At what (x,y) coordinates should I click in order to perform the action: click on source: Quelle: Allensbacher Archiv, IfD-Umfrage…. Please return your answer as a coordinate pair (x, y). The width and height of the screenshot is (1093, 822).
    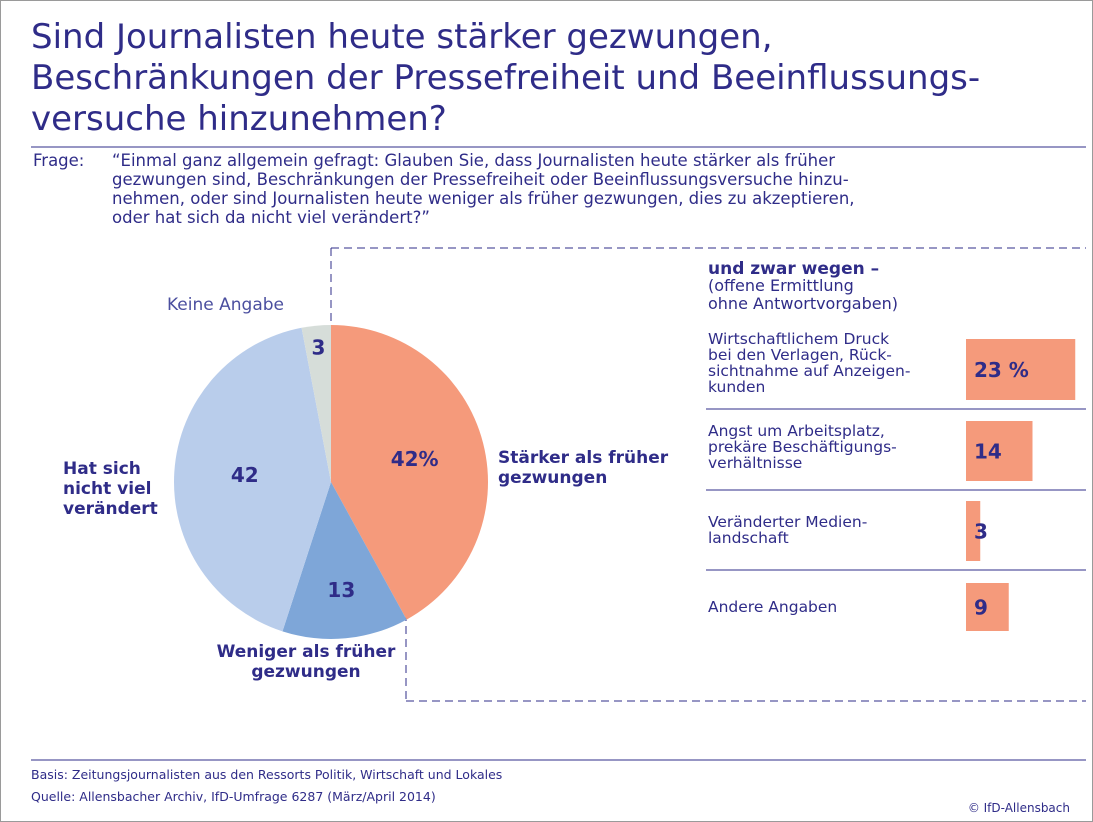
    Looking at the image, I should click on (233, 796).